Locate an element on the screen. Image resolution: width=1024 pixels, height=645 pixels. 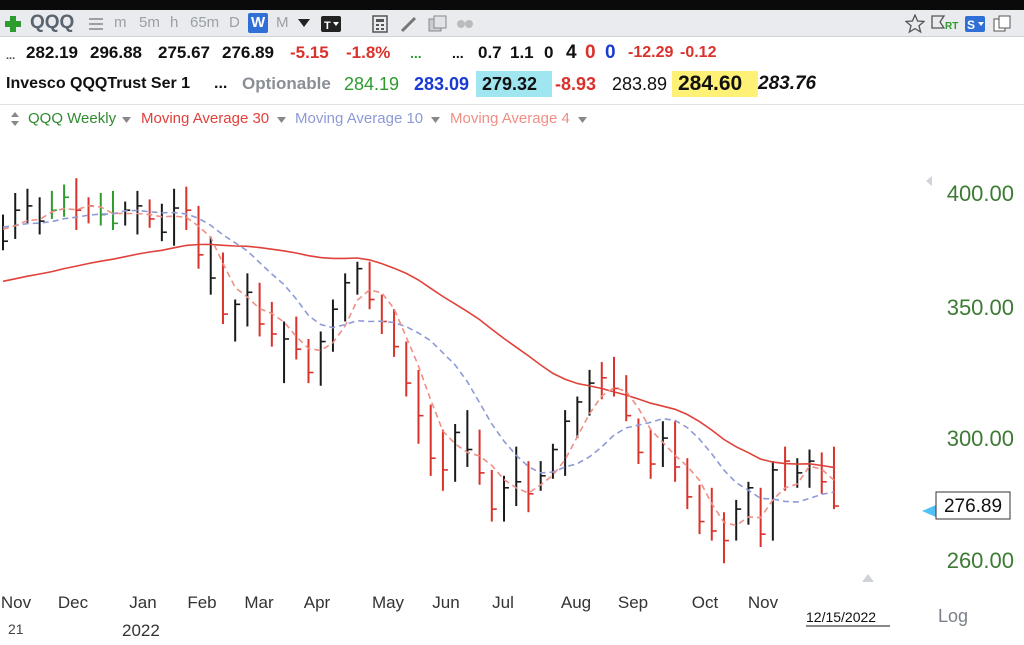
interval-65m: 65m is located at coordinates (205, 22).